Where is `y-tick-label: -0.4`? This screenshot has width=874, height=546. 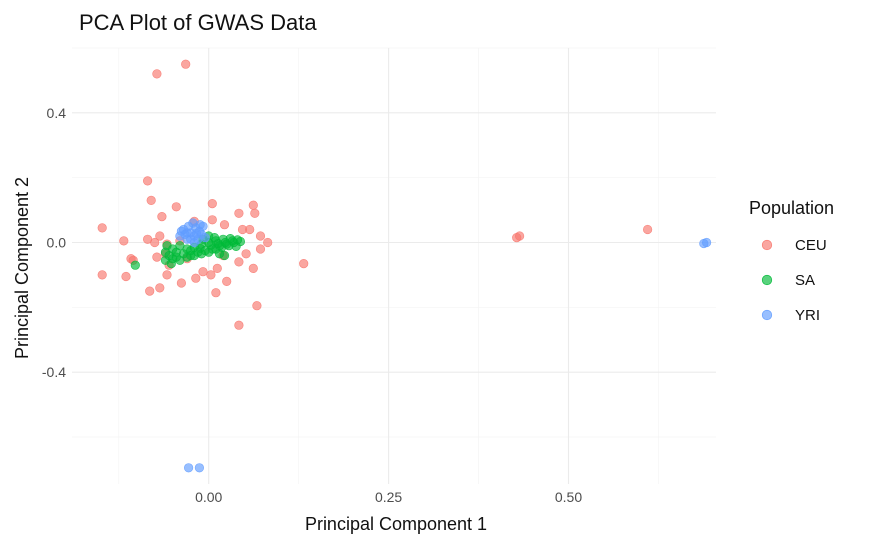 y-tick-label: -0.4 is located at coordinates (54, 372).